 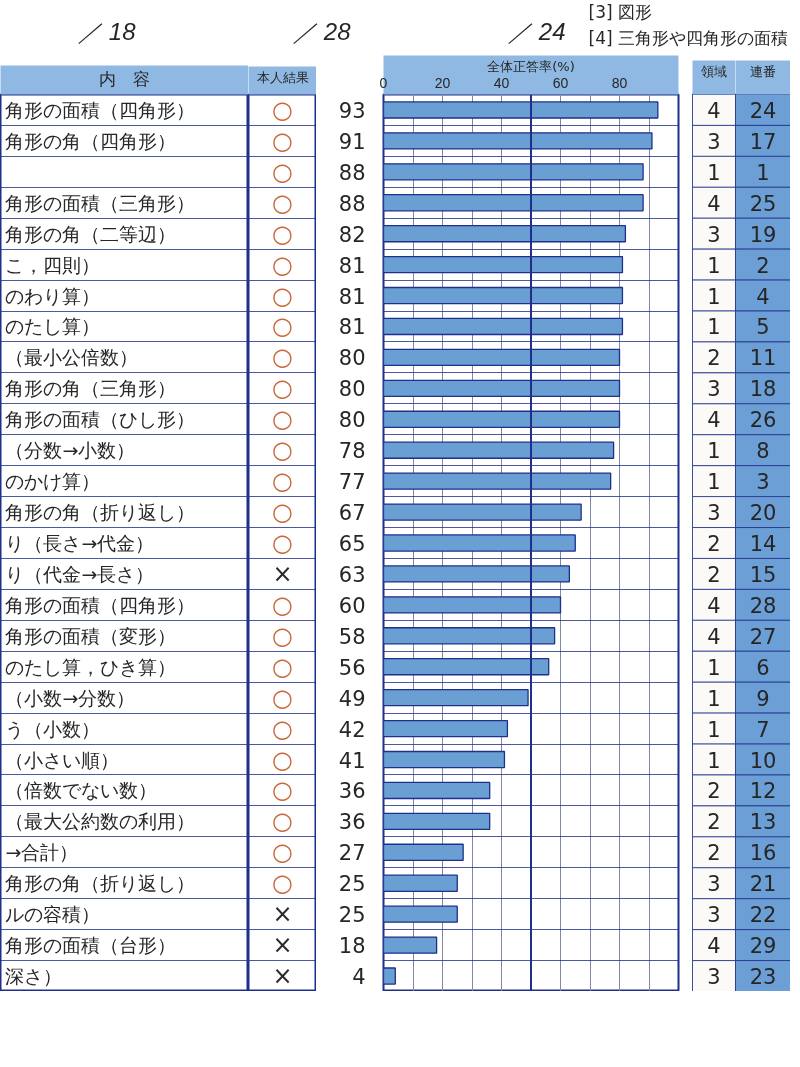 I want to click on x-tick-label: 80, so click(x=619, y=82).